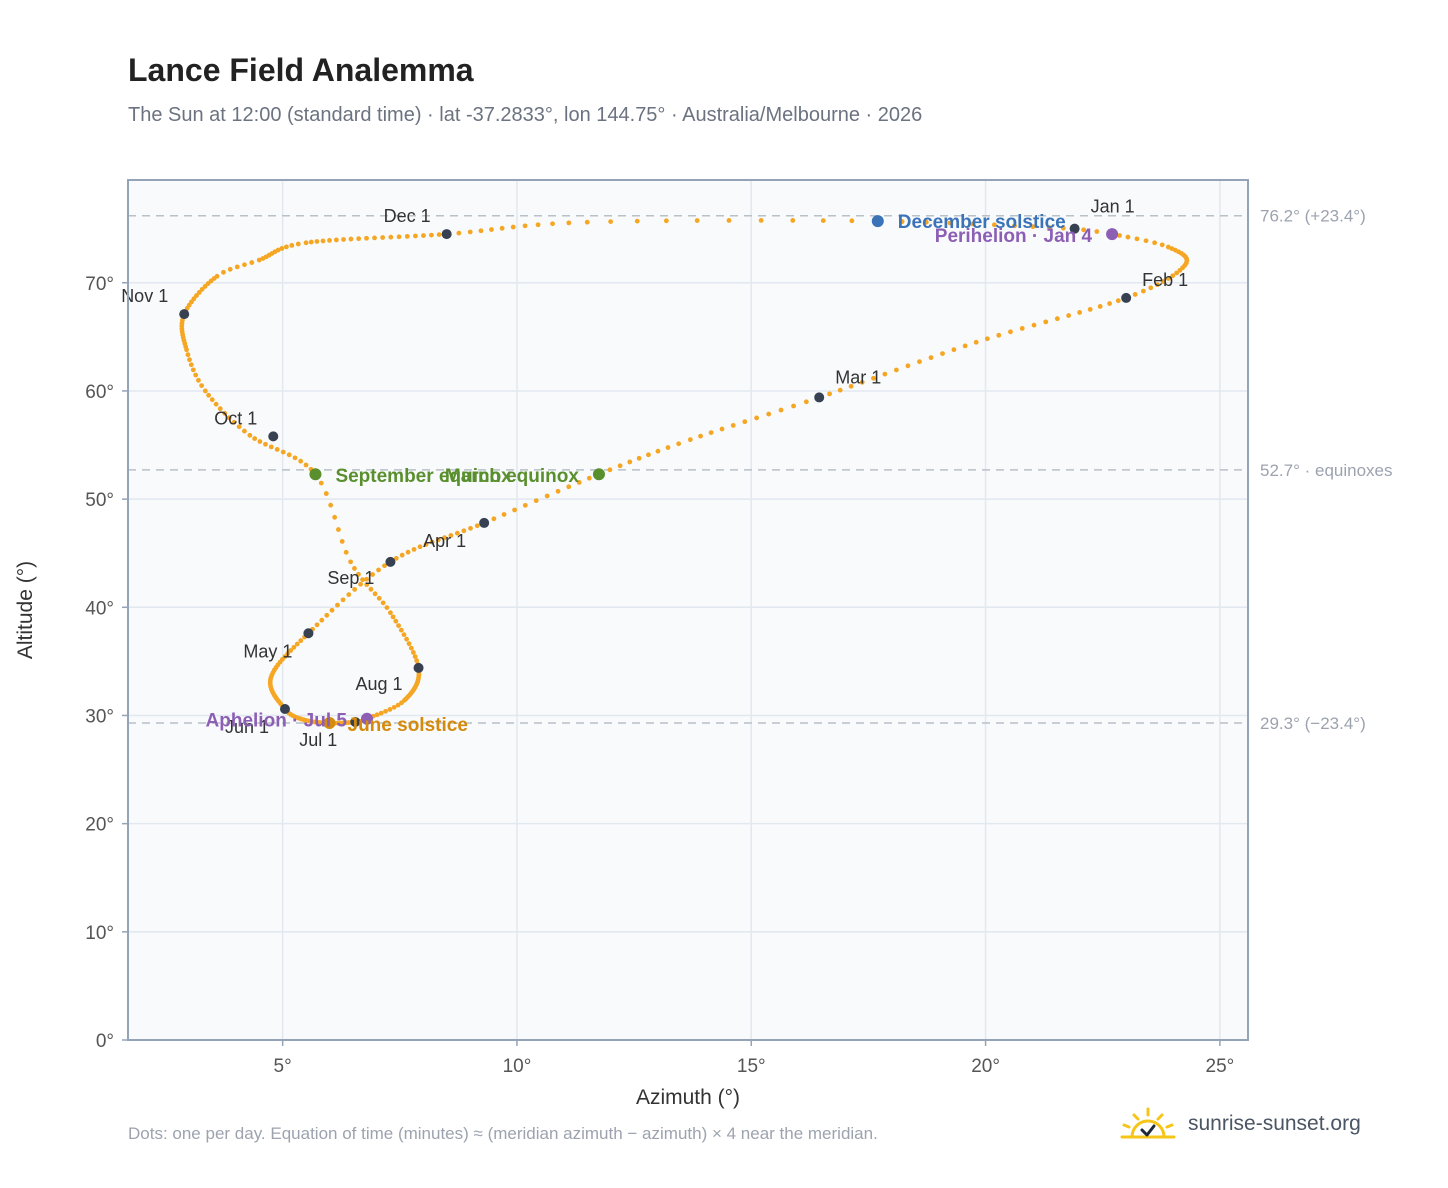 This screenshot has height=1188, width=1448. What do you see at coordinates (1220, 1066) in the screenshot?
I see `x-tick-label: 25°` at bounding box center [1220, 1066].